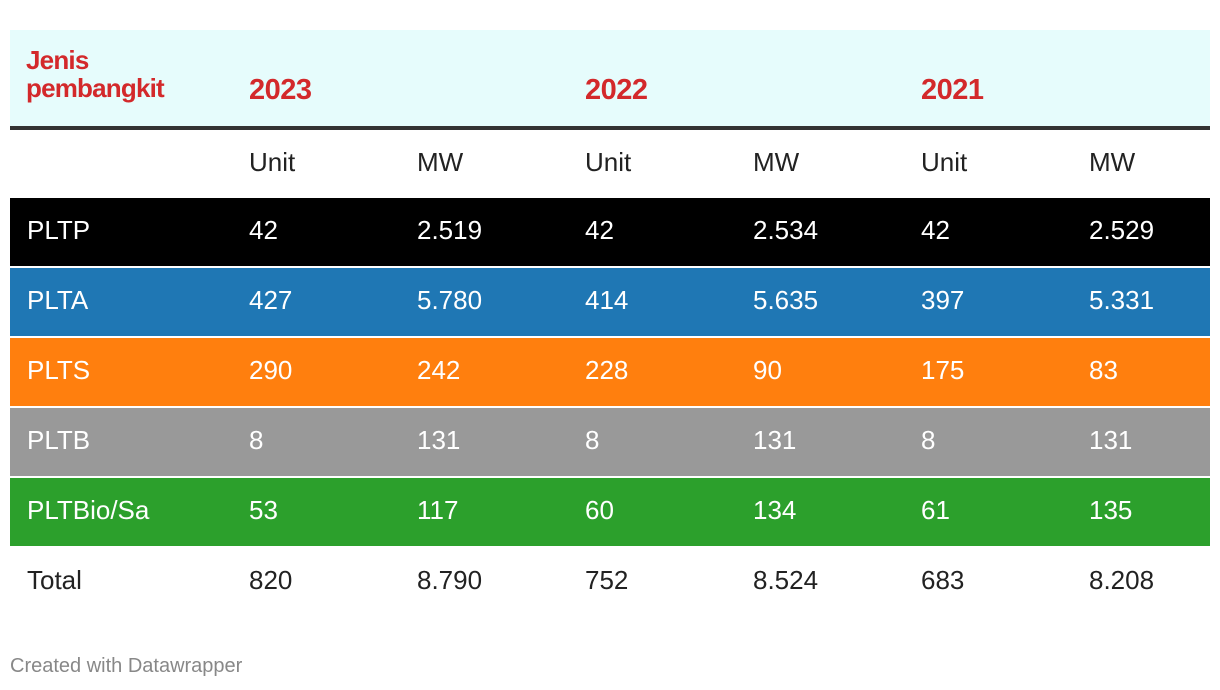  I want to click on table-row: PLTA 427 5.780 414 5.635 397 5.331, so click(610, 302).